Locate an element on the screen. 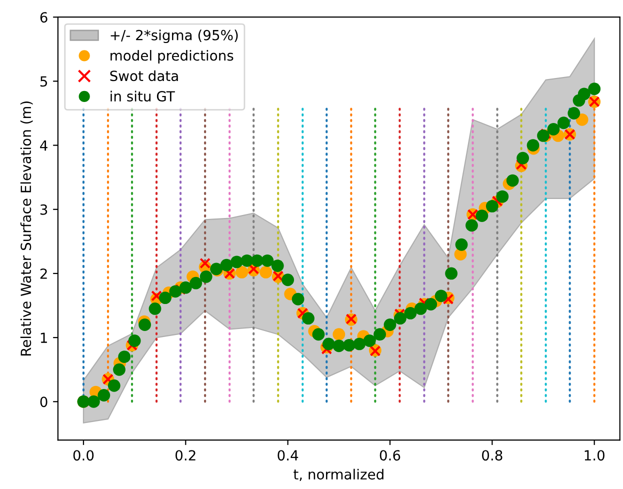 The height and width of the screenshot is (489, 623). legend-label: model predictions is located at coordinates (172, 57).